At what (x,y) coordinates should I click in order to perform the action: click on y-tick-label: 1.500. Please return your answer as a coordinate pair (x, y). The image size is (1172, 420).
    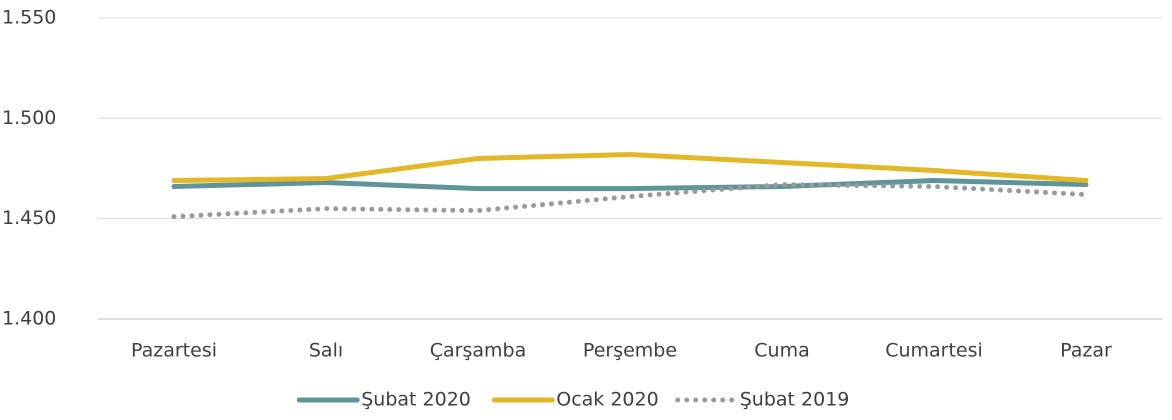
    Looking at the image, I should click on (29, 118).